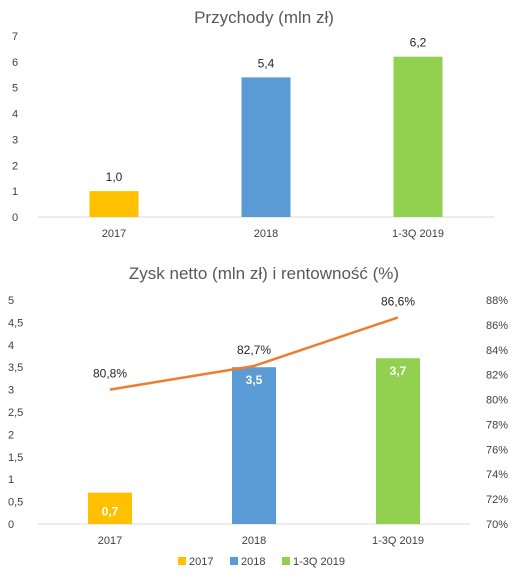  What do you see at coordinates (398, 541) in the screenshot?
I see `chart2-category-label: 1-3Q 2019` at bounding box center [398, 541].